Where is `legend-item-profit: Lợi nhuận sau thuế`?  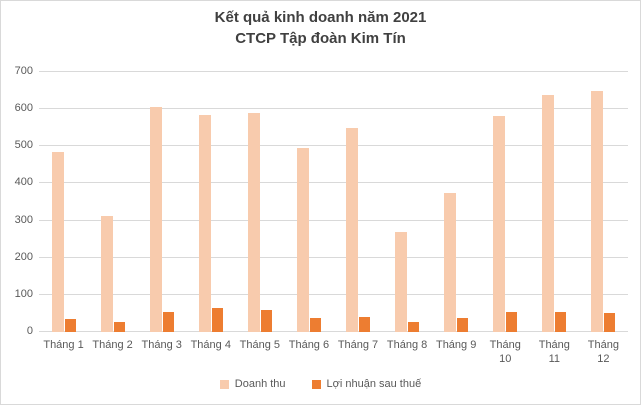
legend-item-profit: Lợi nhuận sau thuế is located at coordinates (366, 384).